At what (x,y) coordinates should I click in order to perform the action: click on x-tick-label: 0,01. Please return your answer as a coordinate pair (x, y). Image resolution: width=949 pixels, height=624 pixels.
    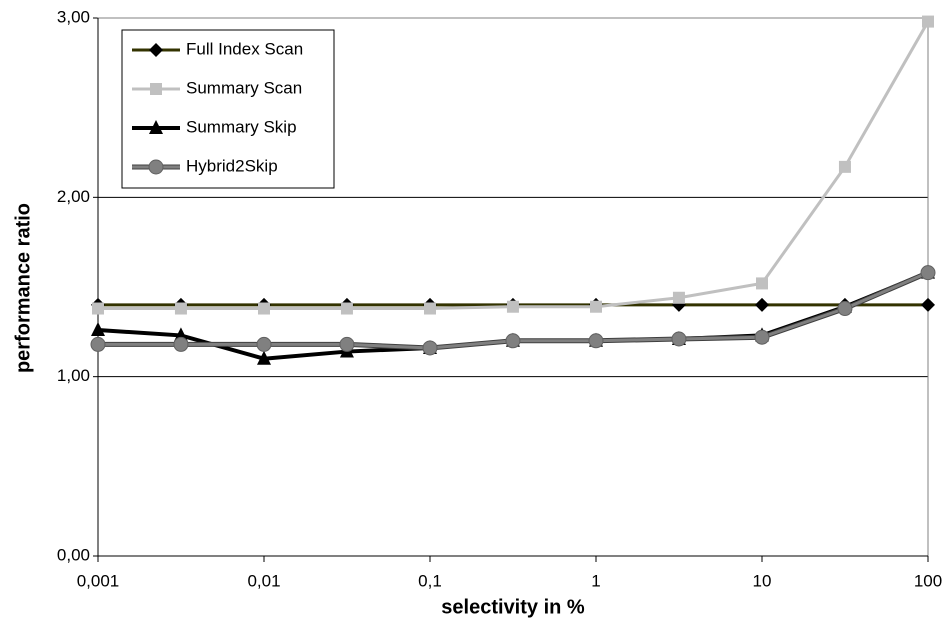
    Looking at the image, I should click on (263, 580).